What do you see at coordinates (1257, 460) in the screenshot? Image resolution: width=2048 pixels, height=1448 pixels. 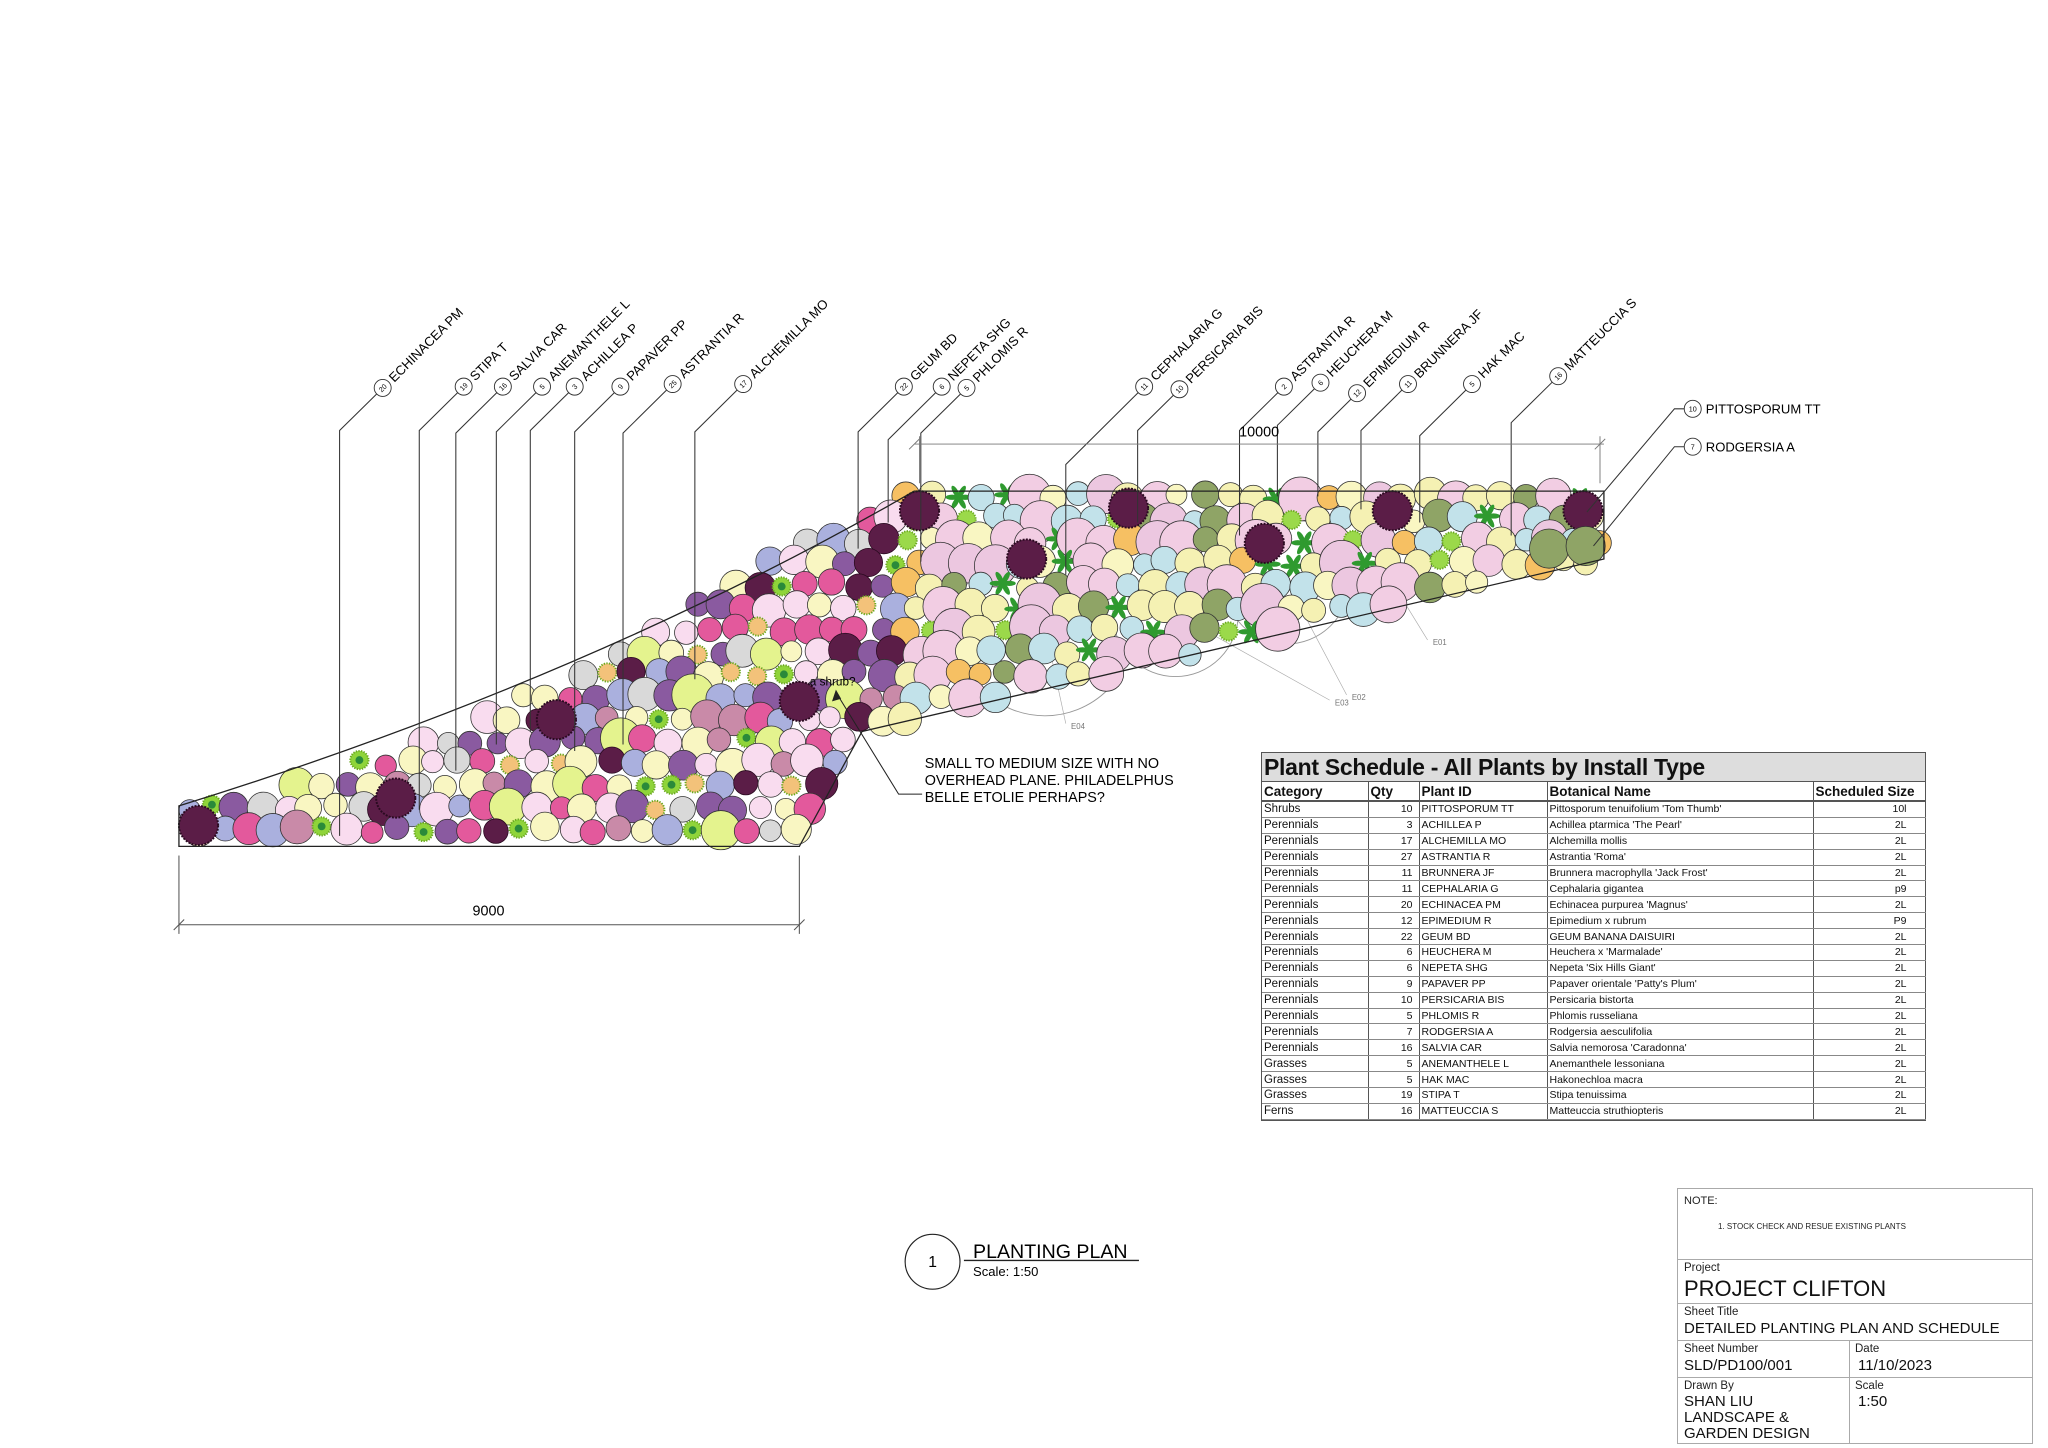 I see `dimension-top` at bounding box center [1257, 460].